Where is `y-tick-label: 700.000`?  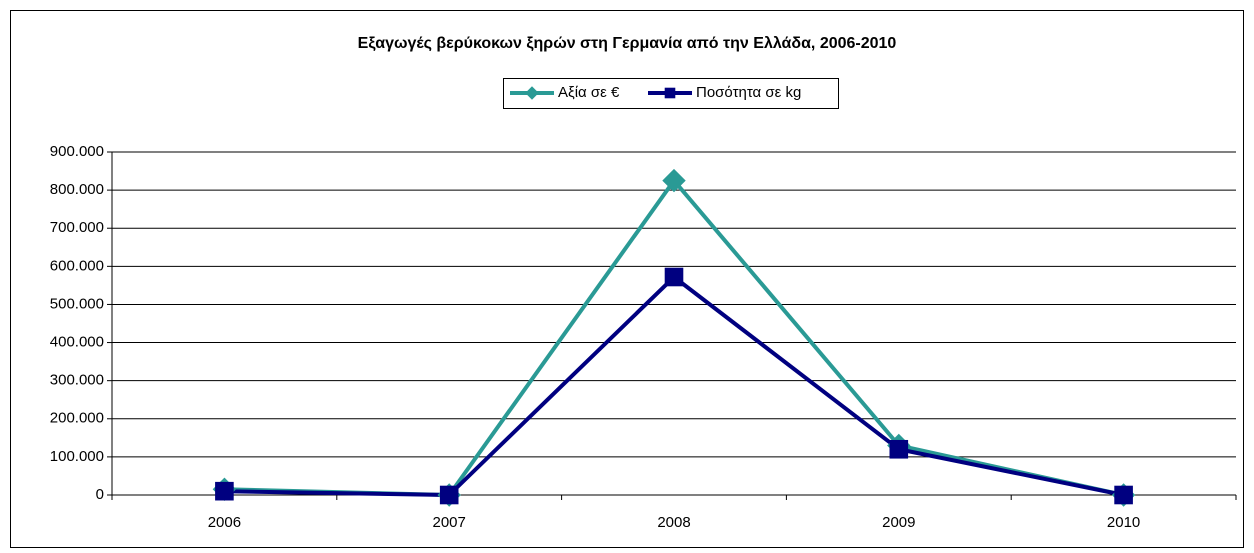
y-tick-label: 700.000 is located at coordinates (77, 227).